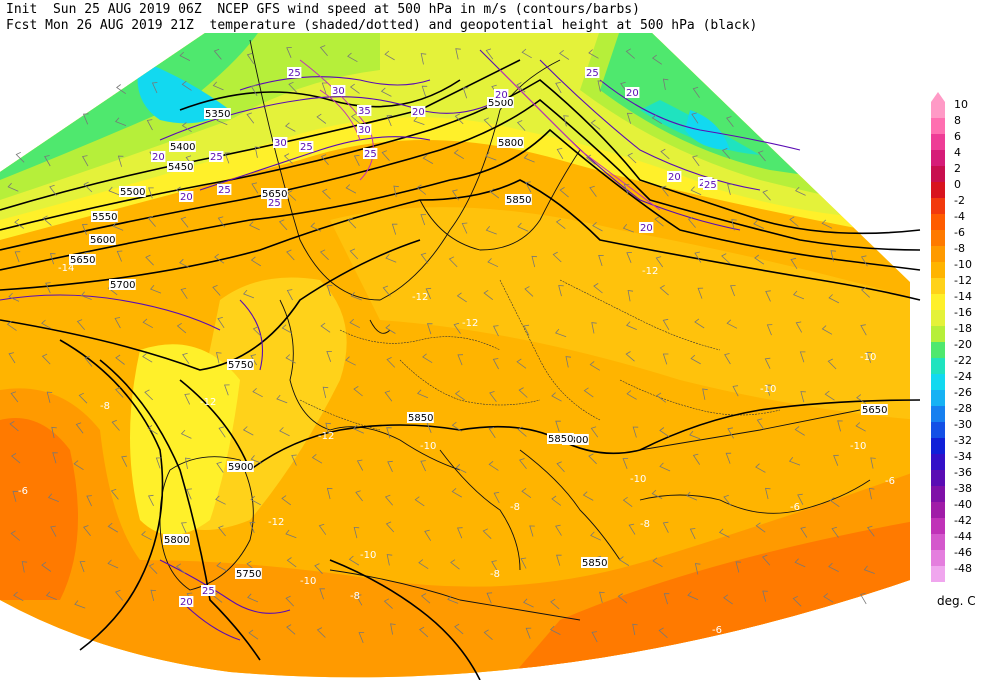  What do you see at coordinates (874, 410) in the screenshot?
I see `height-contour-label: 5650` at bounding box center [874, 410].